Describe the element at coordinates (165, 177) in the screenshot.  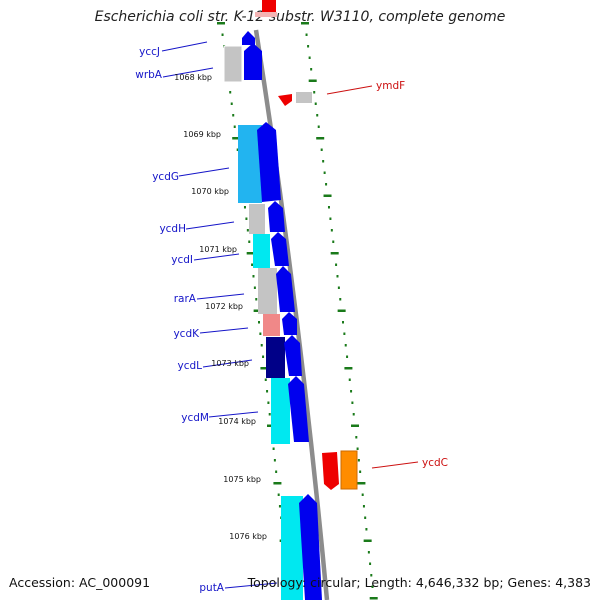
I see `gene-label-ycdG: ycdG` at that location.